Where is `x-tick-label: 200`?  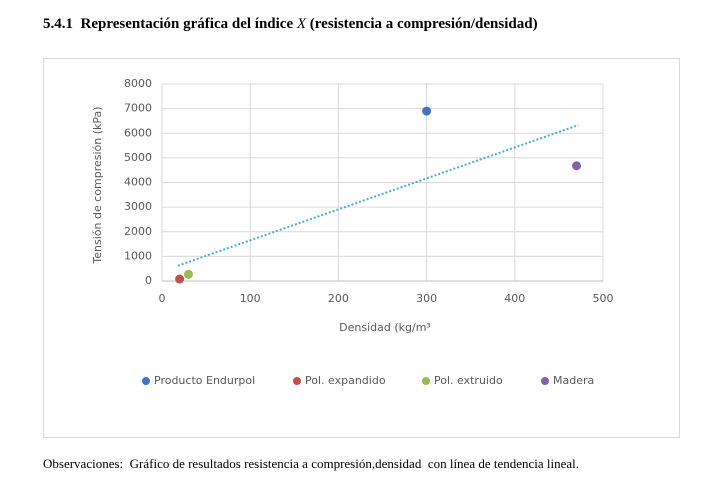
x-tick-label: 200 is located at coordinates (338, 298).